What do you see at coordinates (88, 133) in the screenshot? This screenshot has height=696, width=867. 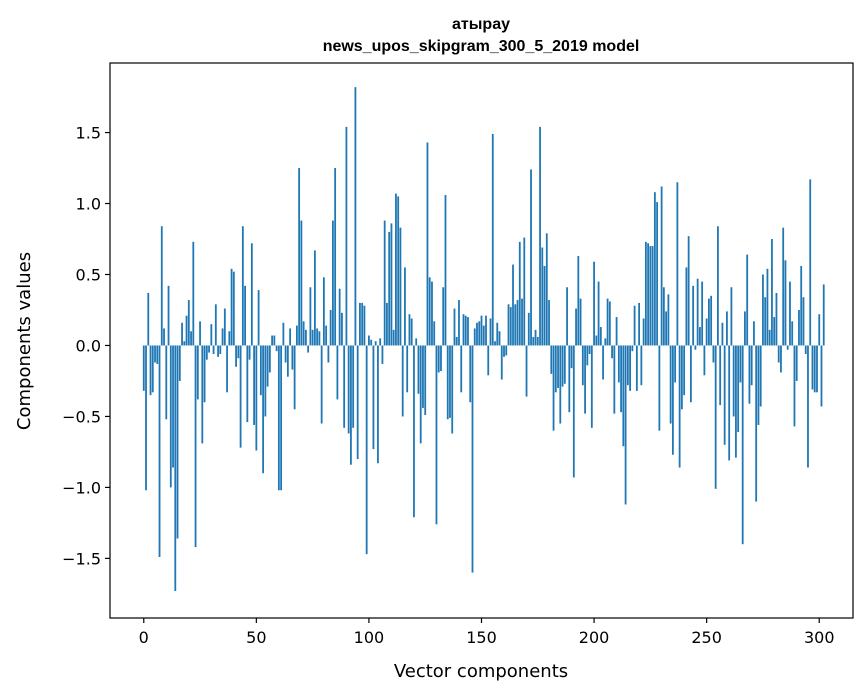 I see `y-tick-label: 1.5` at bounding box center [88, 133].